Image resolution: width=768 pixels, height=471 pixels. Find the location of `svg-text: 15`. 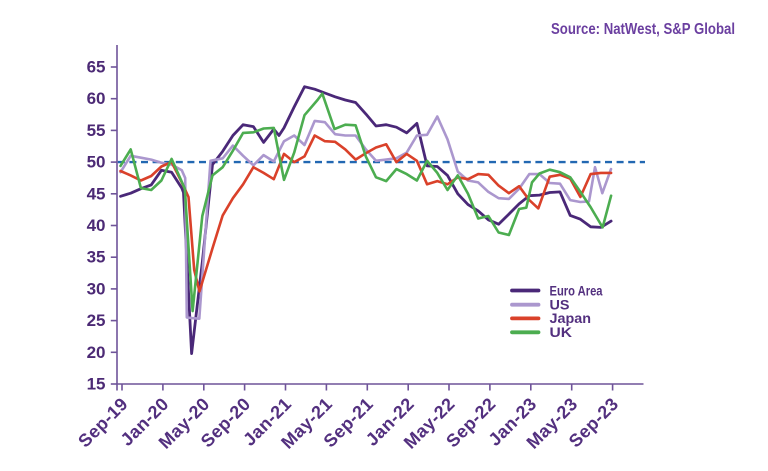

svg-text: 15 is located at coordinates (96, 384).